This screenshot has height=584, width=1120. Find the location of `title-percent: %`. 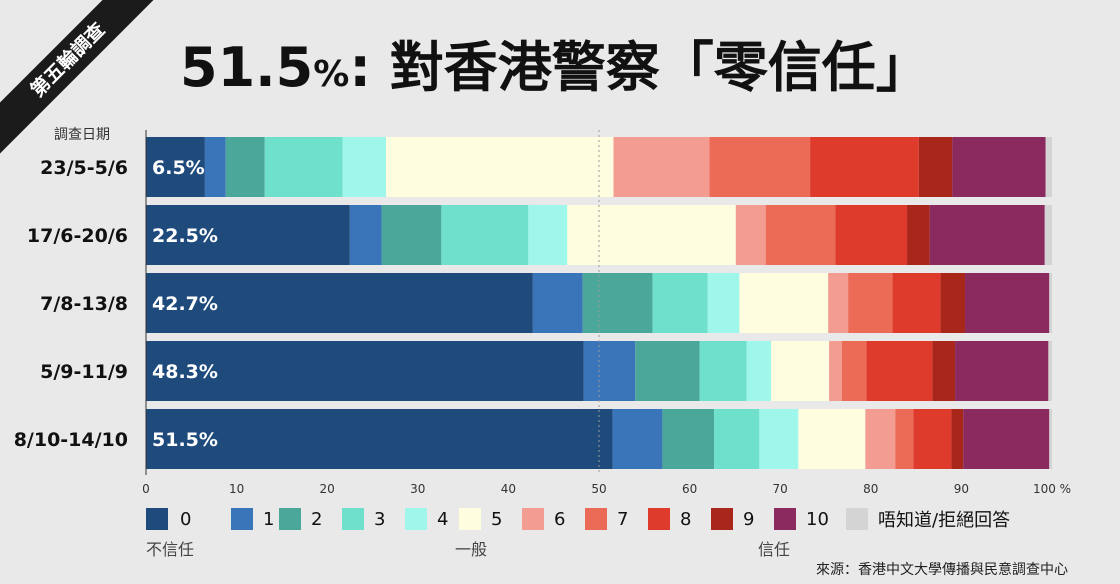

title-percent: % is located at coordinates (331, 74).